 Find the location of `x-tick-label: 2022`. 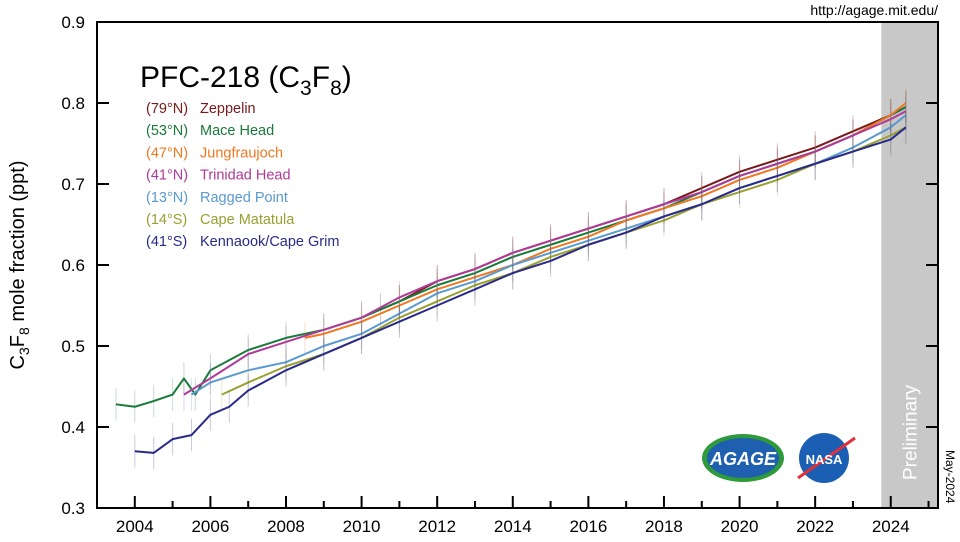

x-tick-label: 2022 is located at coordinates (815, 526).